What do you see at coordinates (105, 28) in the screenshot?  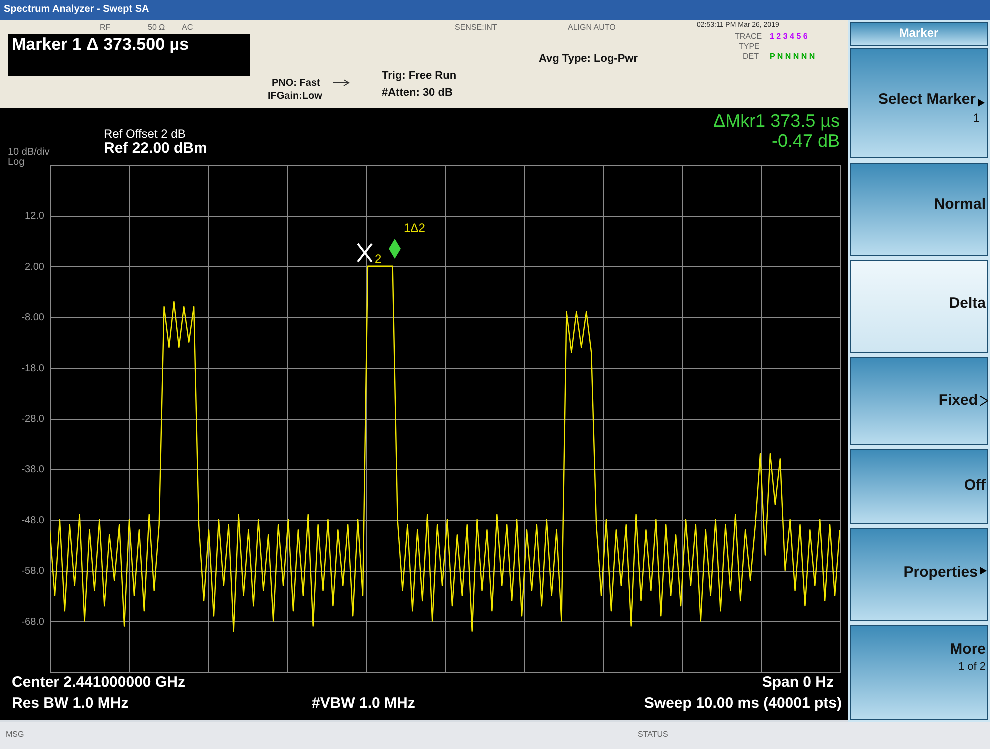 I see `text: RF` at bounding box center [105, 28].